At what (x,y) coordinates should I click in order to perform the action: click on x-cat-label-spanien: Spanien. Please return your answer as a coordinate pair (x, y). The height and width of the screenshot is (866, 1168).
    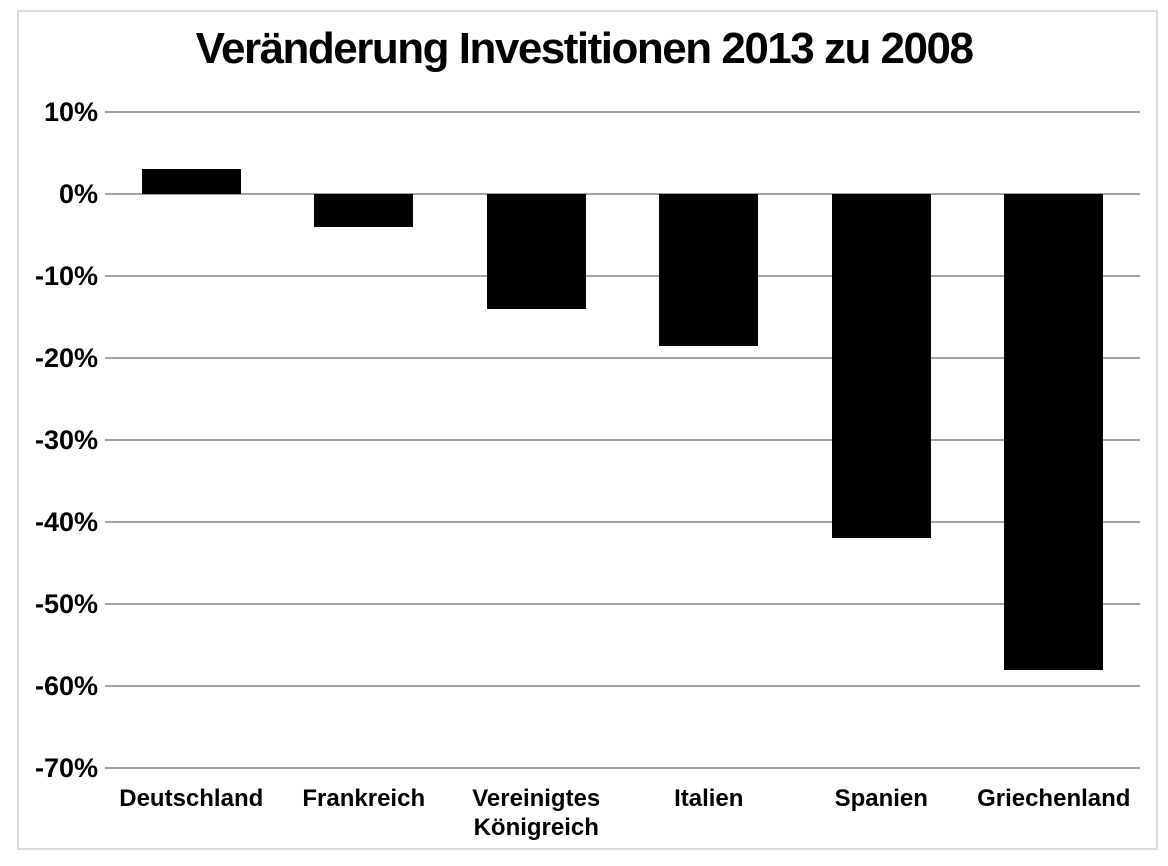
    Looking at the image, I should click on (881, 798).